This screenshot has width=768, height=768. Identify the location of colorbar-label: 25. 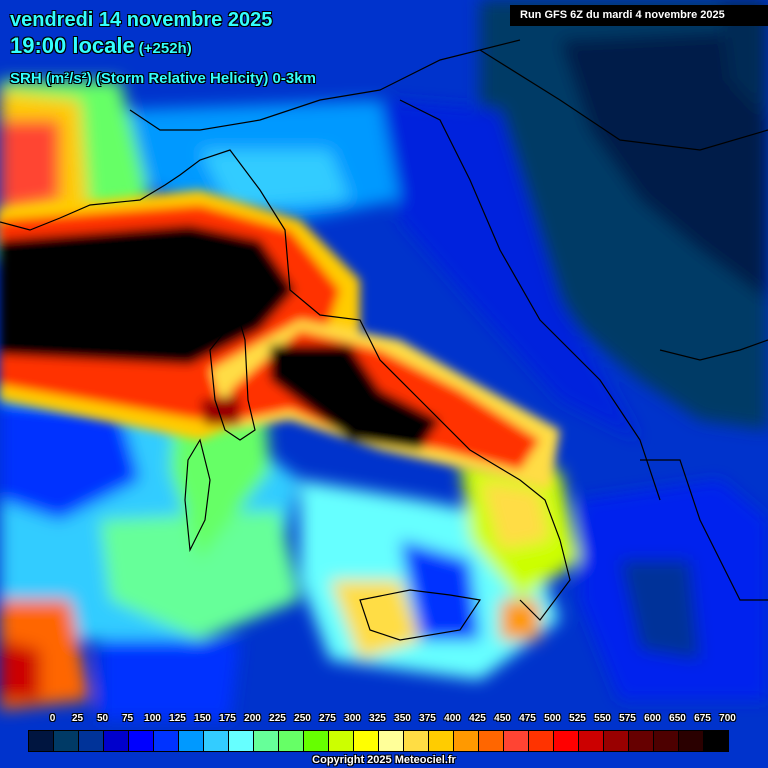
(77, 718).